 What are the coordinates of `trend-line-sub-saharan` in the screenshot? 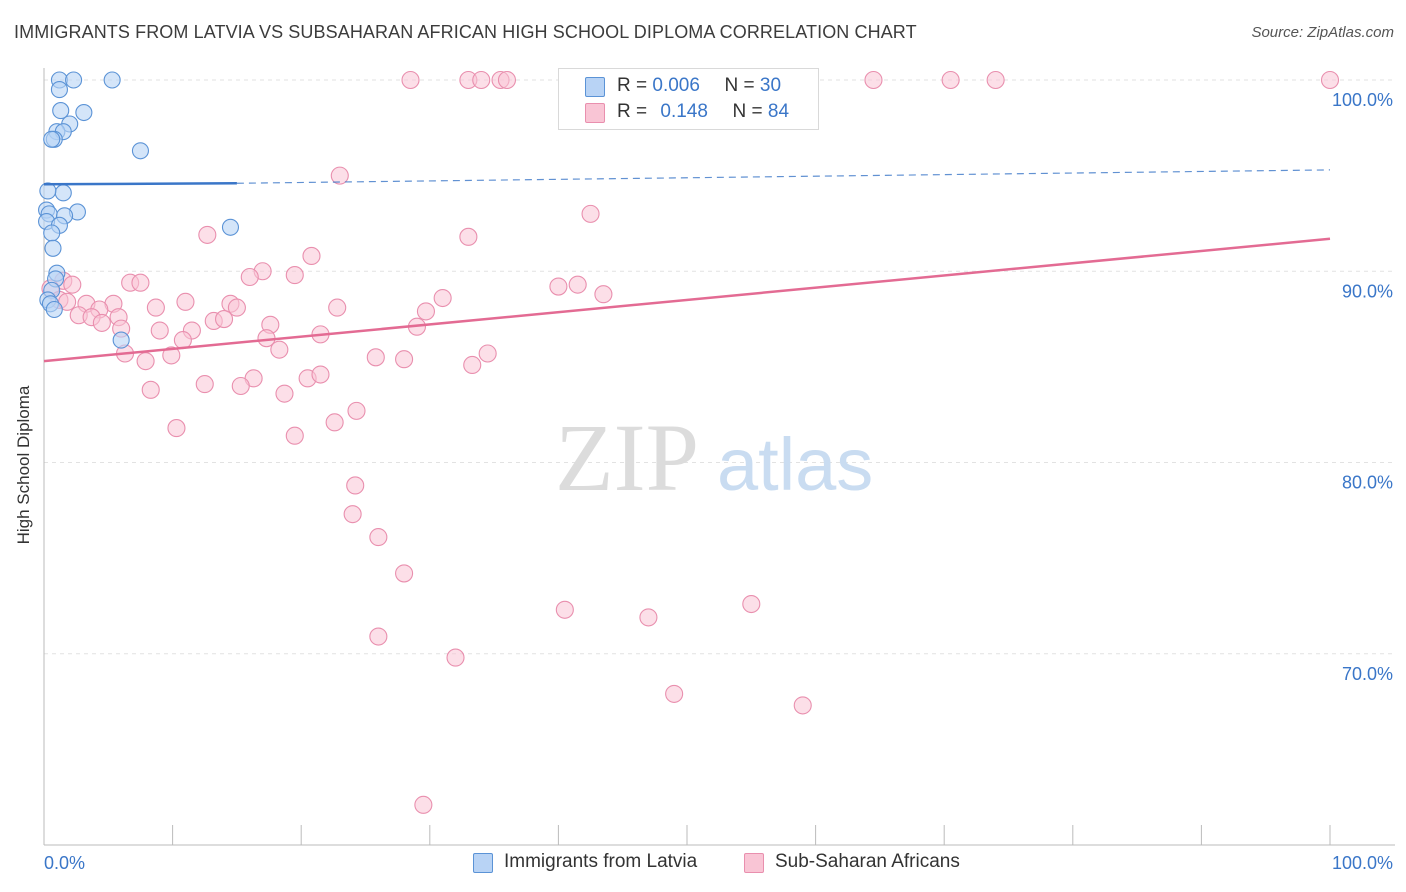 It's located at (687, 300).